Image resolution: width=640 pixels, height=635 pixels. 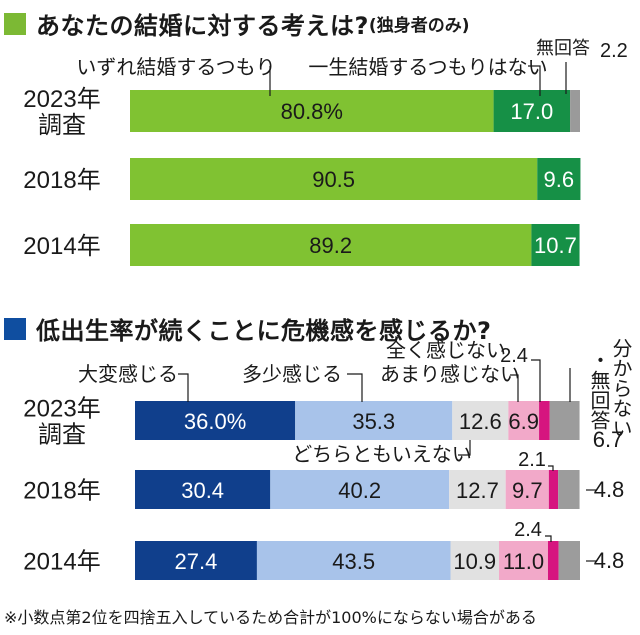 What do you see at coordinates (62, 125) in the screenshot?
I see `c0-cat-label2-0: 調査` at bounding box center [62, 125].